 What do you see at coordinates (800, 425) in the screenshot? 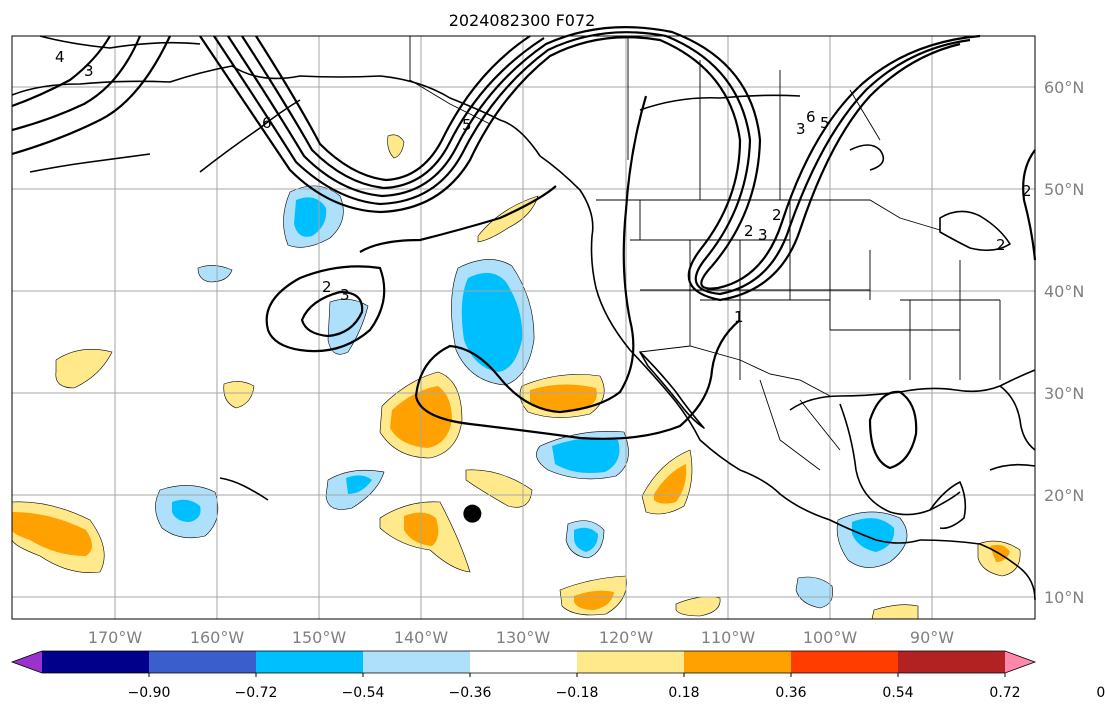
I see `mexico-states` at bounding box center [800, 425].